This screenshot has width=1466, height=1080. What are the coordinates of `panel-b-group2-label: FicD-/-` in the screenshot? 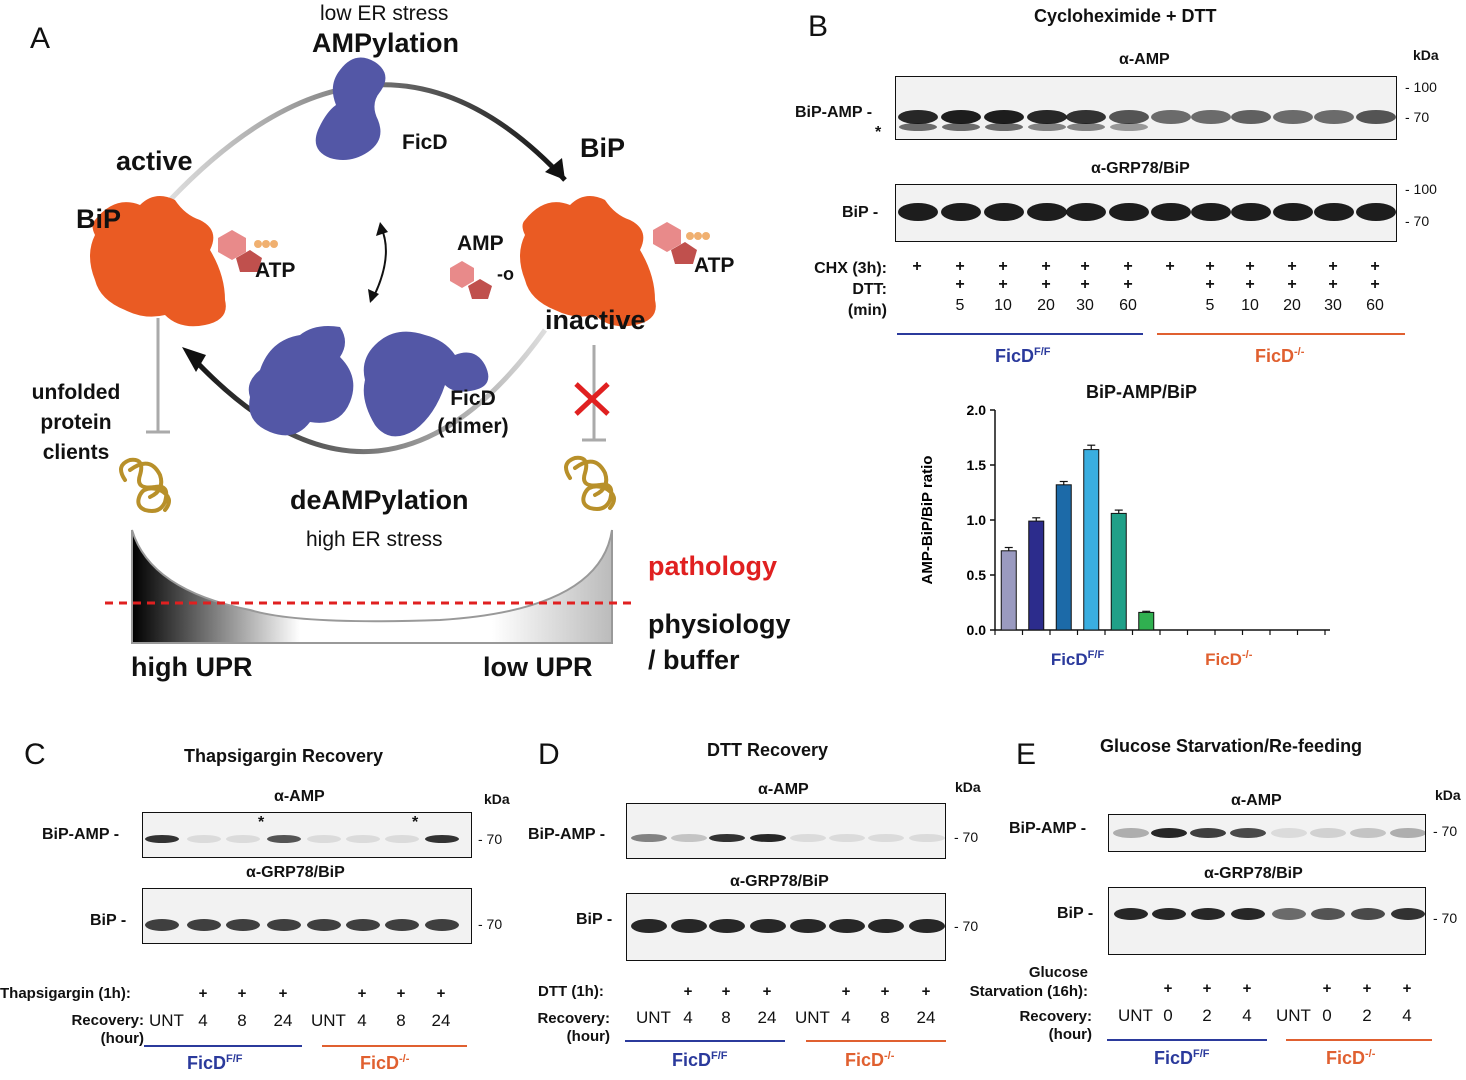 It's located at (1279, 356).